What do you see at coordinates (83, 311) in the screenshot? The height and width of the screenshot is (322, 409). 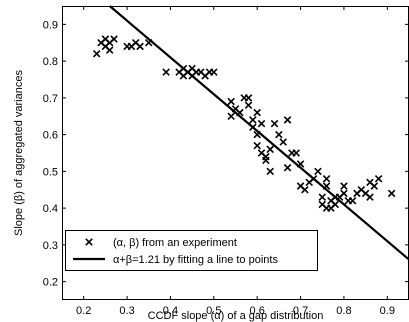 I see `x-tick-label: 0.2` at bounding box center [83, 311].